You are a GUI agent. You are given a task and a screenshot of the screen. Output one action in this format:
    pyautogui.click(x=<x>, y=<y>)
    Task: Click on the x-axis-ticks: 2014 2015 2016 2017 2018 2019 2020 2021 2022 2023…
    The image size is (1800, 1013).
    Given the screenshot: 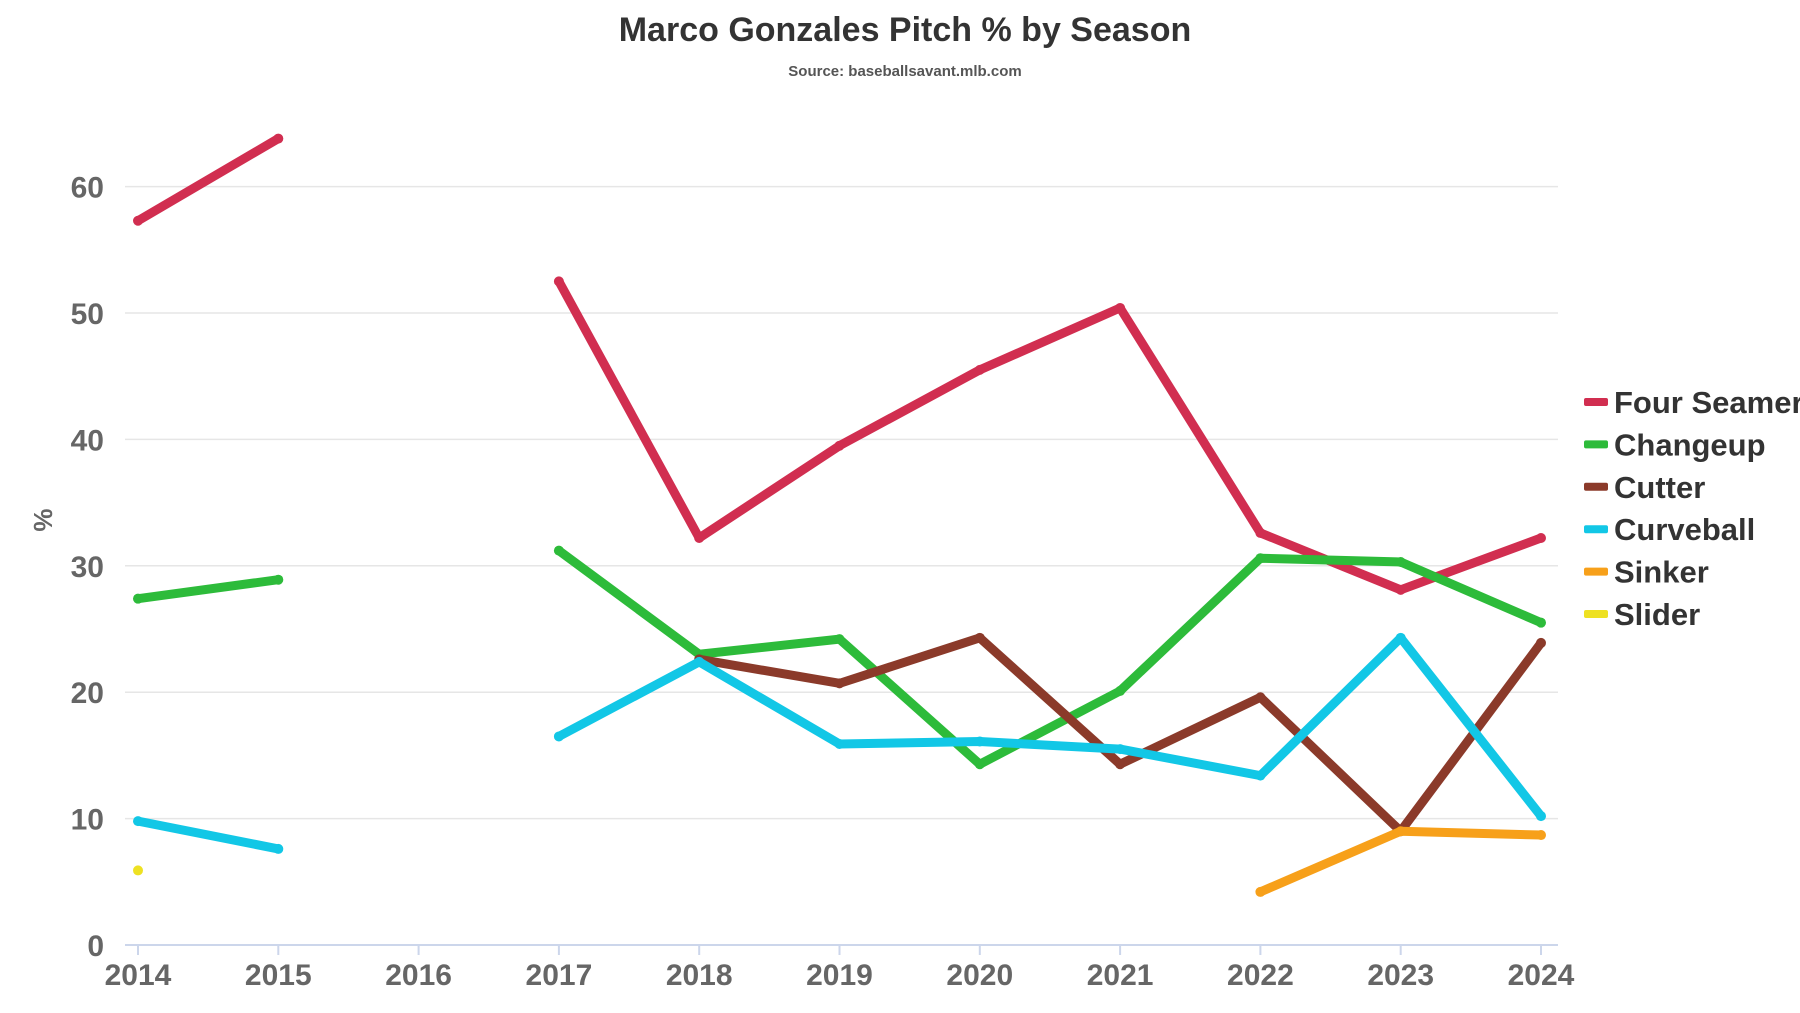 What is the action you would take?
    pyautogui.click(x=840, y=968)
    